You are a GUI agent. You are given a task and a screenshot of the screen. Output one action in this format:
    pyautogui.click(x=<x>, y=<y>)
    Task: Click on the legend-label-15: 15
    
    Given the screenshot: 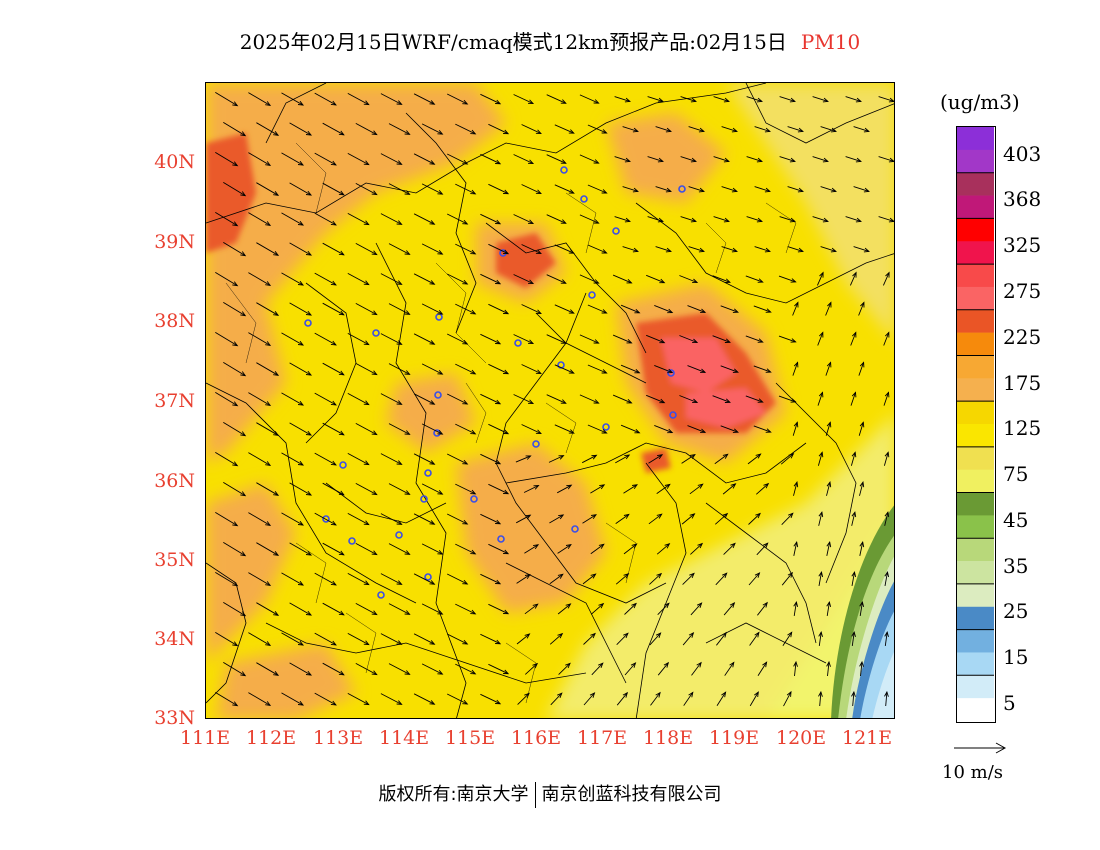 What is the action you would take?
    pyautogui.click(x=1016, y=657)
    